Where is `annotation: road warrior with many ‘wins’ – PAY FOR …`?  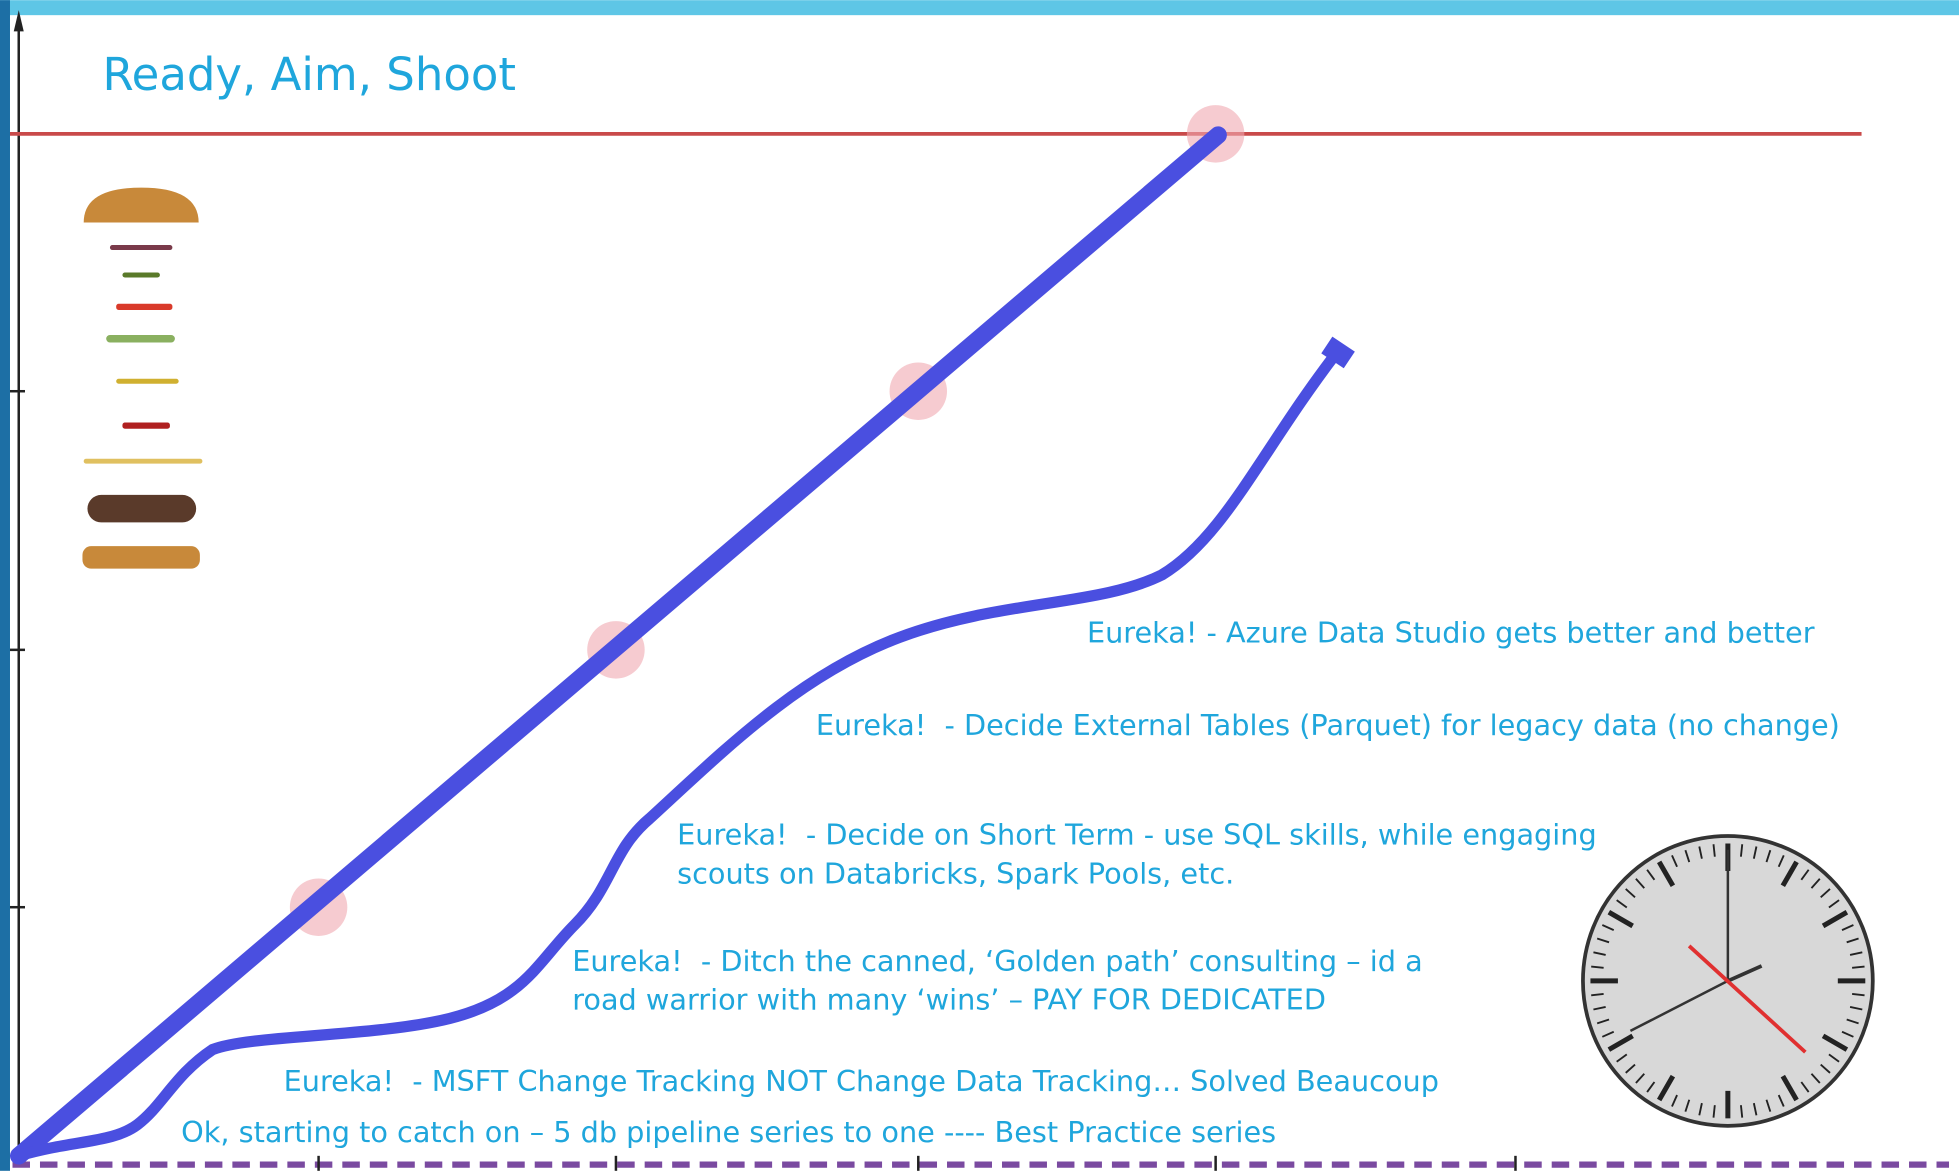 annotation: road warrior with many ‘wins’ – PAY FOR … is located at coordinates (949, 1000).